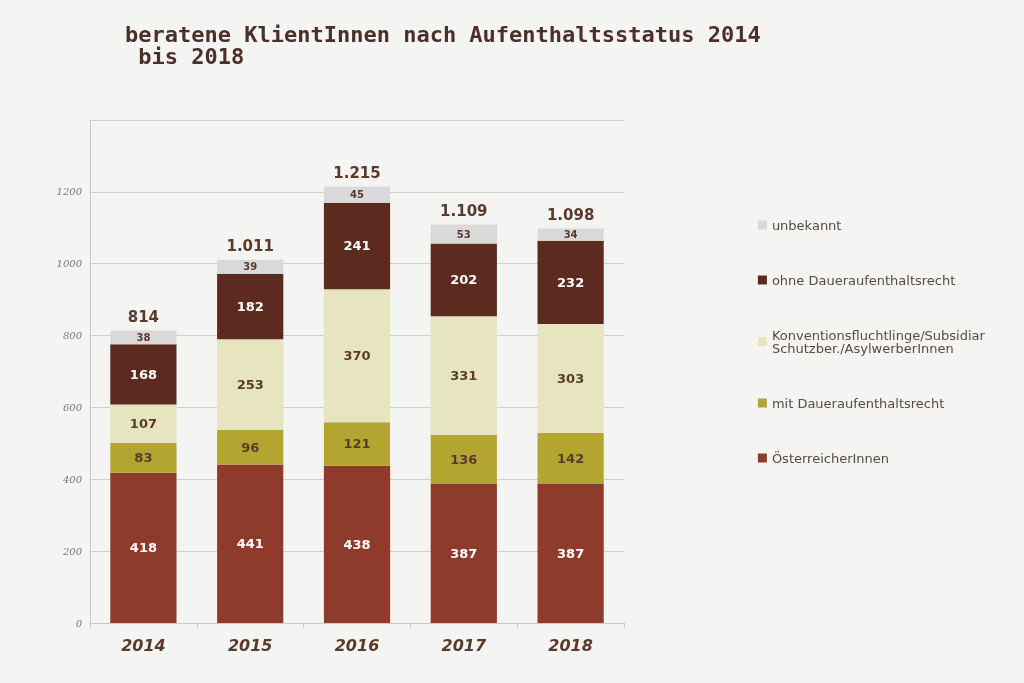  What do you see at coordinates (357, 645) in the screenshot?
I see `x-tick-label: 2016` at bounding box center [357, 645].